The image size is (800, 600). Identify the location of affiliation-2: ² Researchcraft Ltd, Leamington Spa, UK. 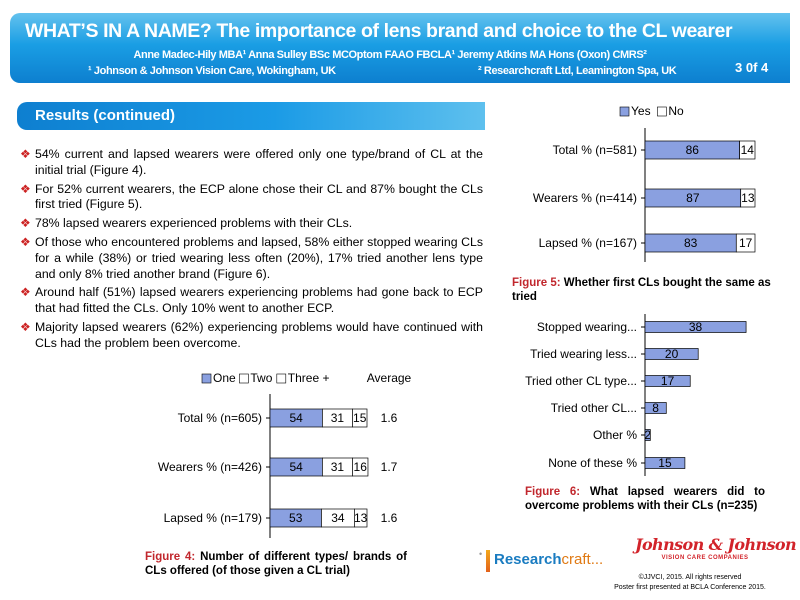
(577, 71).